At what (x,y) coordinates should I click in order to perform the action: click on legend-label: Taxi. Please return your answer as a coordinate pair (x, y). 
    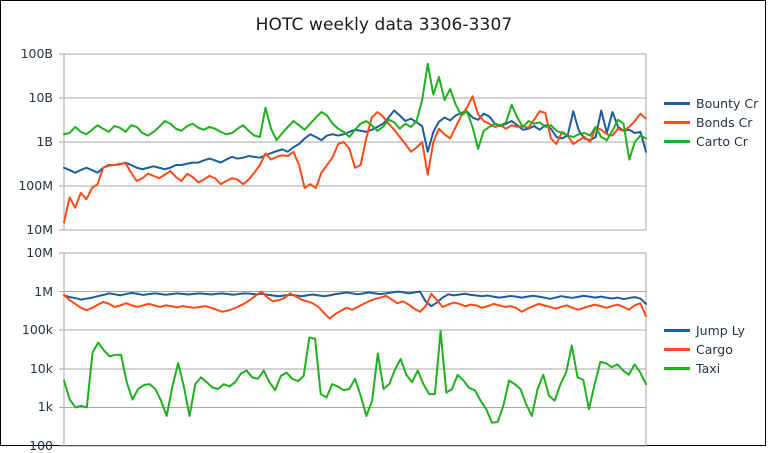
    Looking at the image, I should click on (708, 368).